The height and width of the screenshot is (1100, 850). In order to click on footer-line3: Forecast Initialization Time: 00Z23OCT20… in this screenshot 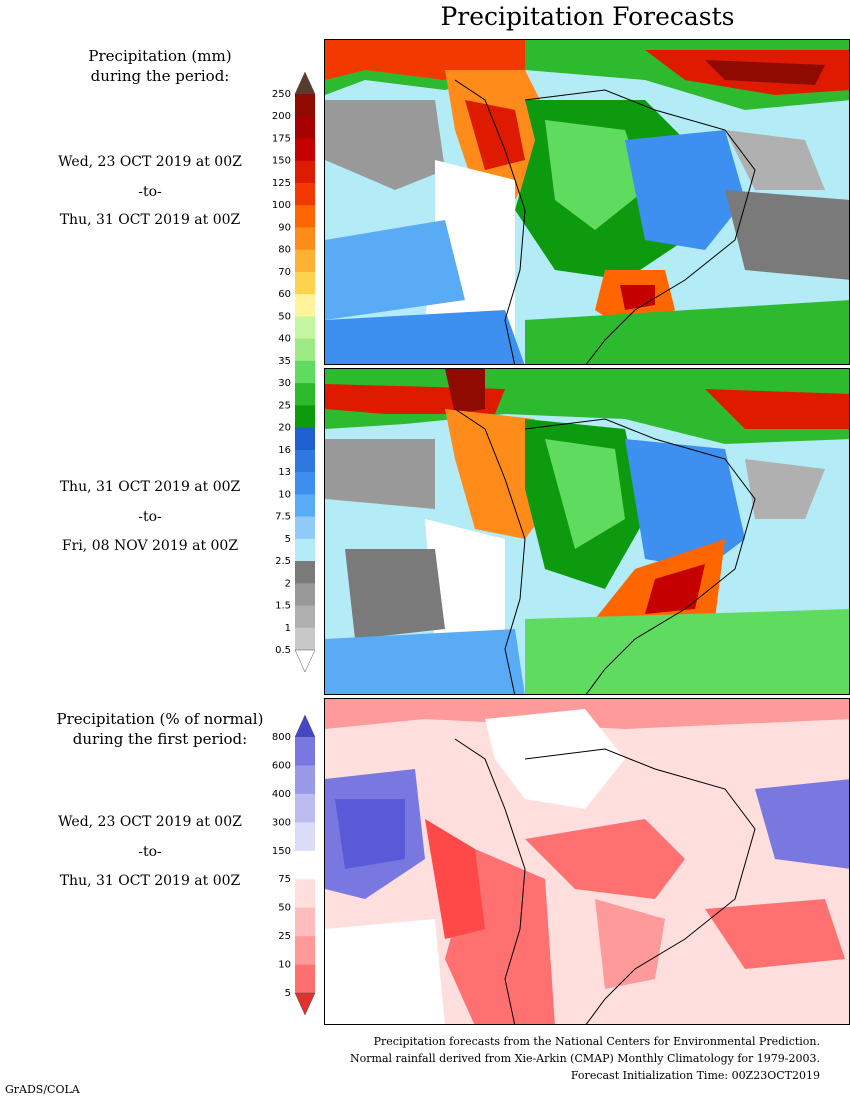, I will do `click(695, 1075)`.